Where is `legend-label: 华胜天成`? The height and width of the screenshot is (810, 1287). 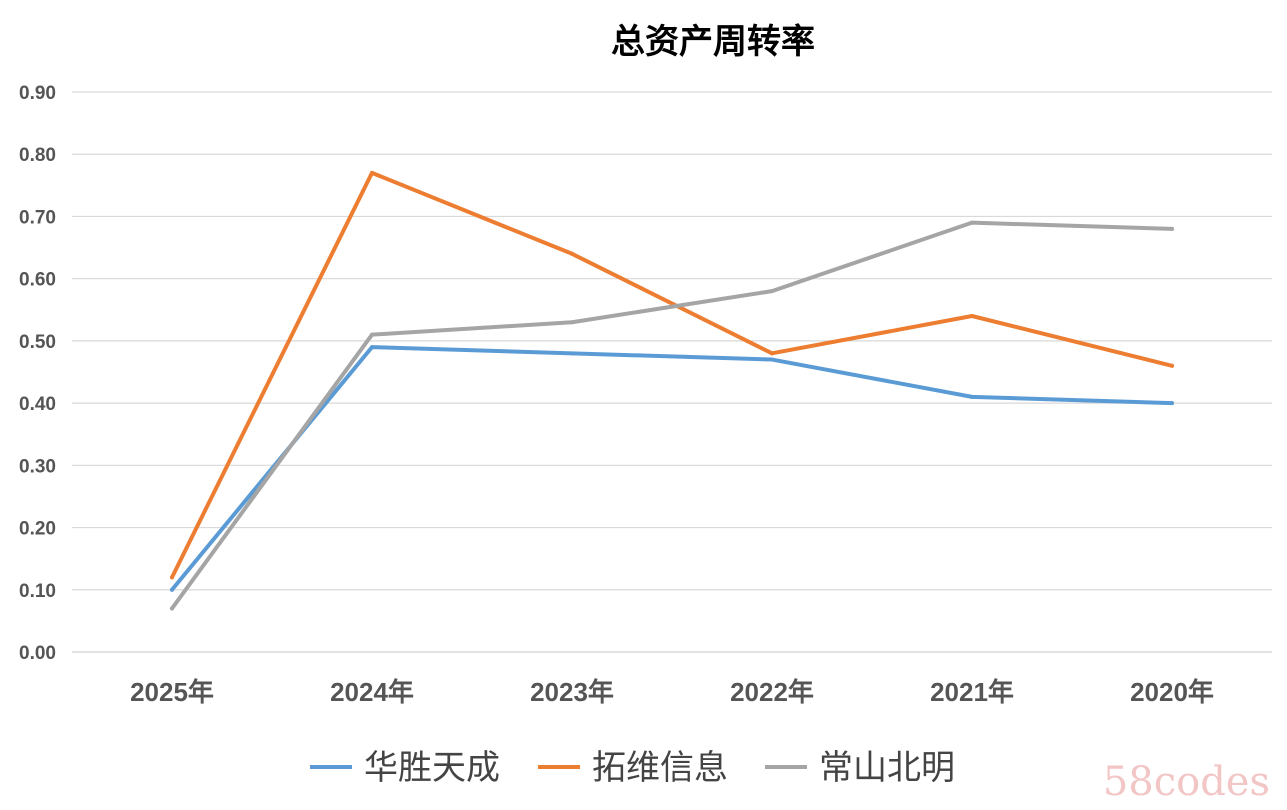
legend-label: 华胜天成 is located at coordinates (432, 768).